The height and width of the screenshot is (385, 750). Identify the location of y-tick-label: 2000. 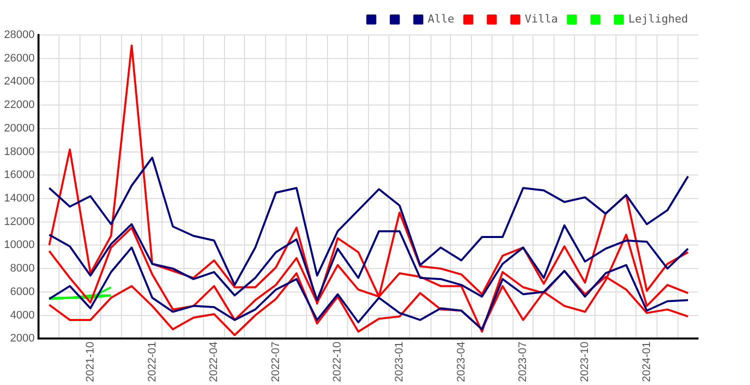
(22, 338).